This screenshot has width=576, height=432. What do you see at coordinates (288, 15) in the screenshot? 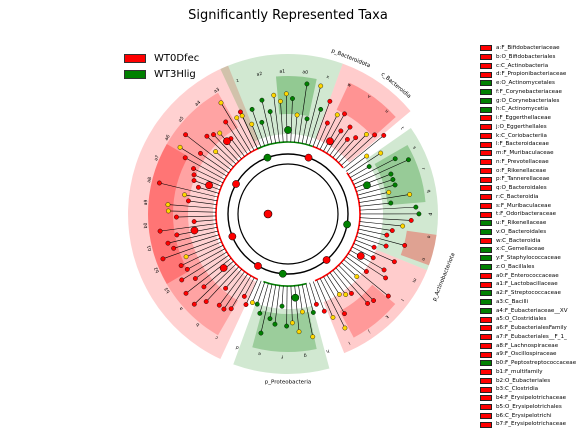
I see `chart-title: Significantly Represented Taxa` at bounding box center [288, 15].